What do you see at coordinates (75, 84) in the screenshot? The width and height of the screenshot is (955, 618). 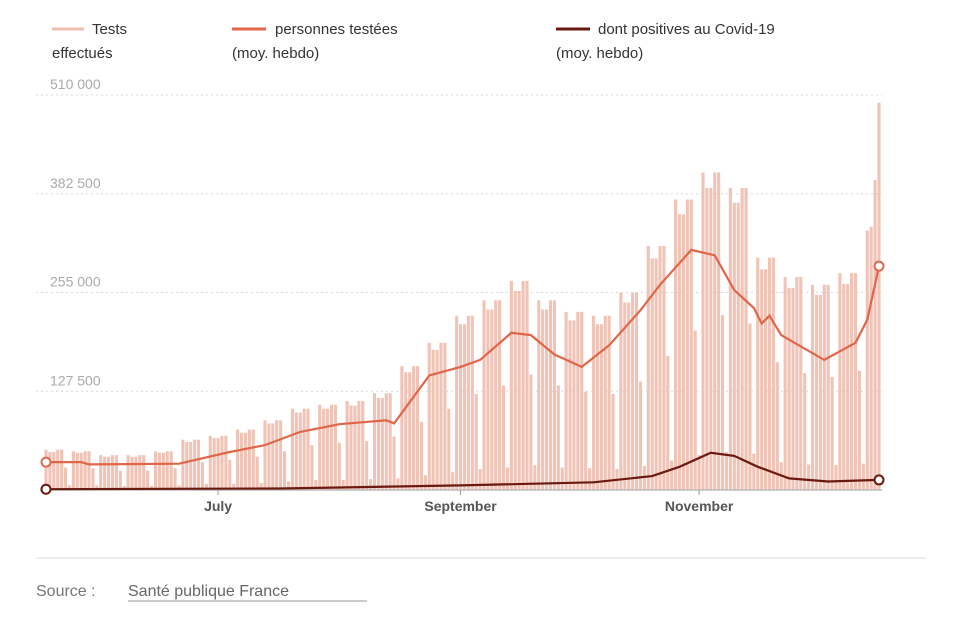 I see `y-tick-label: 510 000` at bounding box center [75, 84].